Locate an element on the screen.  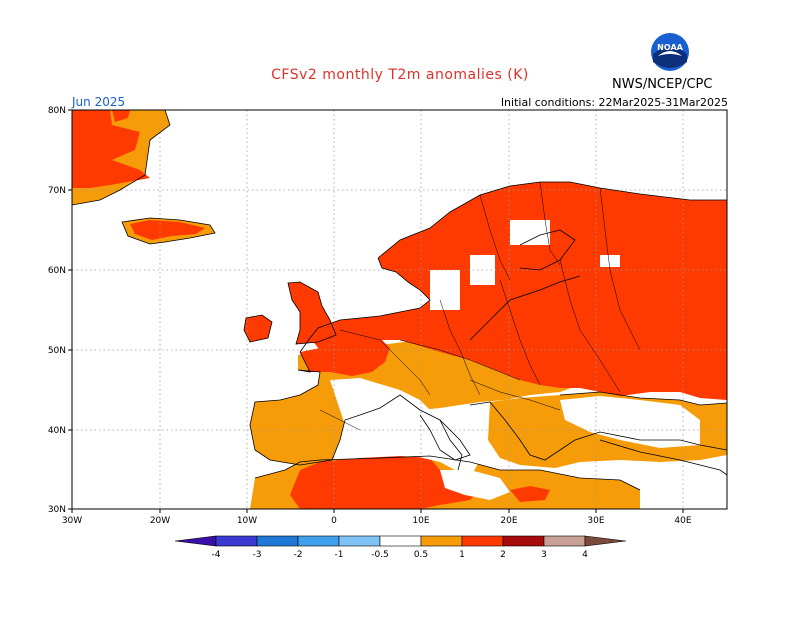
colorbar-label-4: 4 is located at coordinates (585, 555).